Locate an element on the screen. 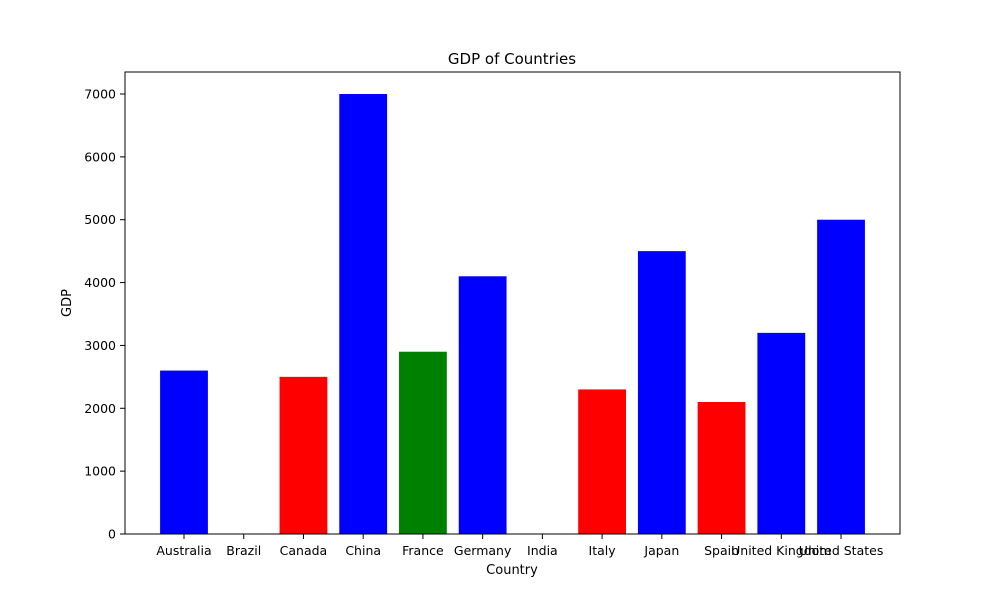  chart-title: GDP of Countries is located at coordinates (512, 59).